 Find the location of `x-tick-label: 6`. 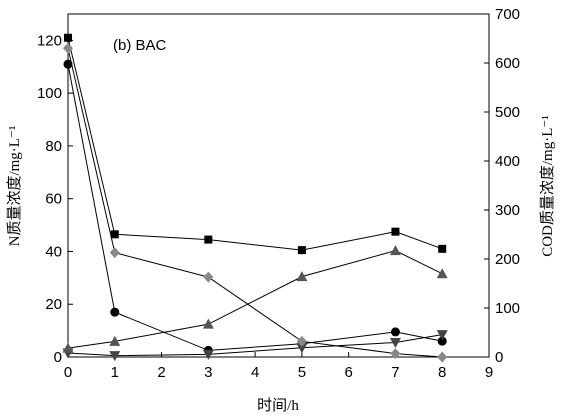

x-tick-label: 6 is located at coordinates (348, 372).